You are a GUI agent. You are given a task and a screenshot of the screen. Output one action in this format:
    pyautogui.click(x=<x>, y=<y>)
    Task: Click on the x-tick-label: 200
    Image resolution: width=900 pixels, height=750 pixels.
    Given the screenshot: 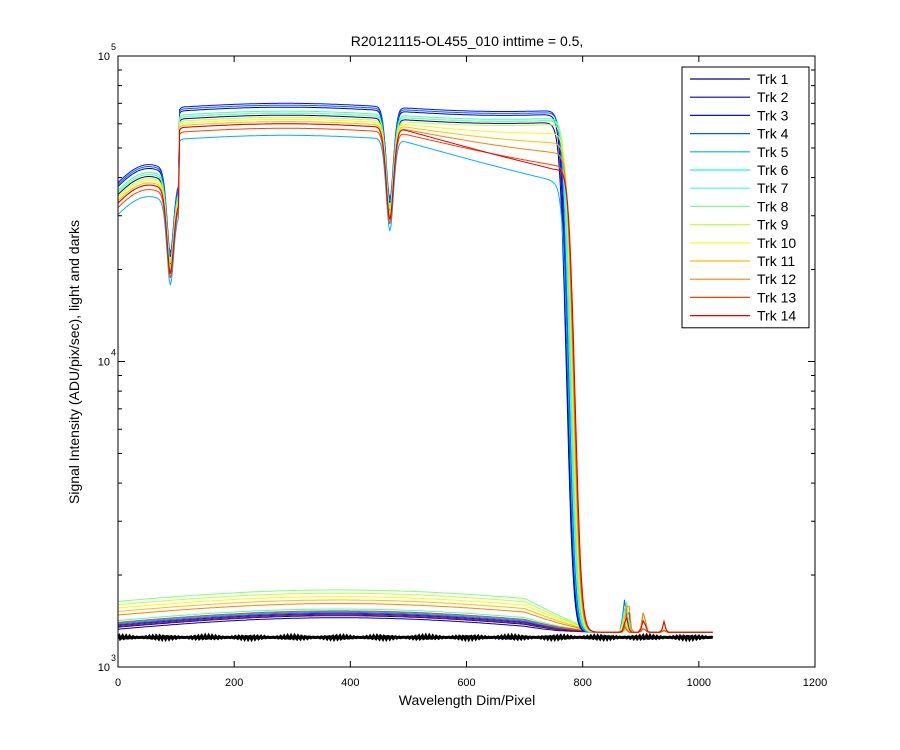 What is the action you would take?
    pyautogui.click(x=234, y=683)
    